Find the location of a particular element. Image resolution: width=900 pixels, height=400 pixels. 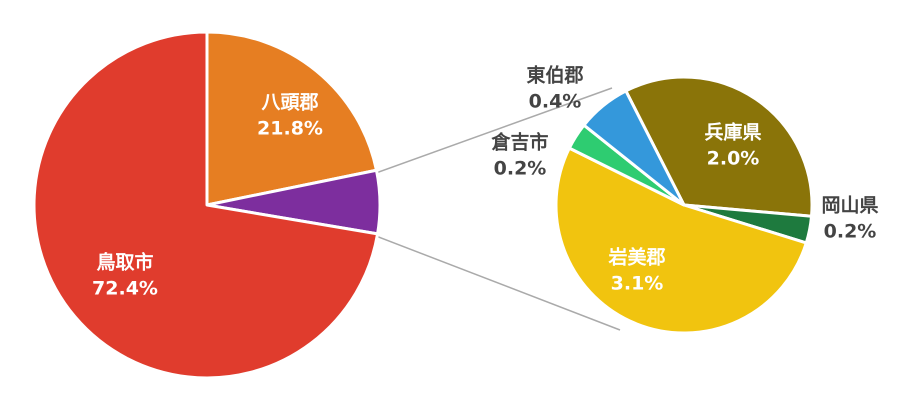

slice-value-label: 21.8% is located at coordinates (290, 129).